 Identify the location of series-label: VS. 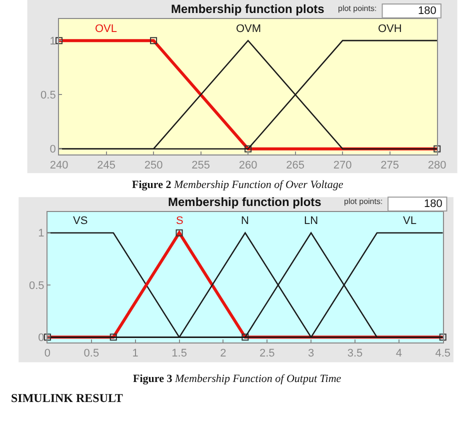
(80, 221).